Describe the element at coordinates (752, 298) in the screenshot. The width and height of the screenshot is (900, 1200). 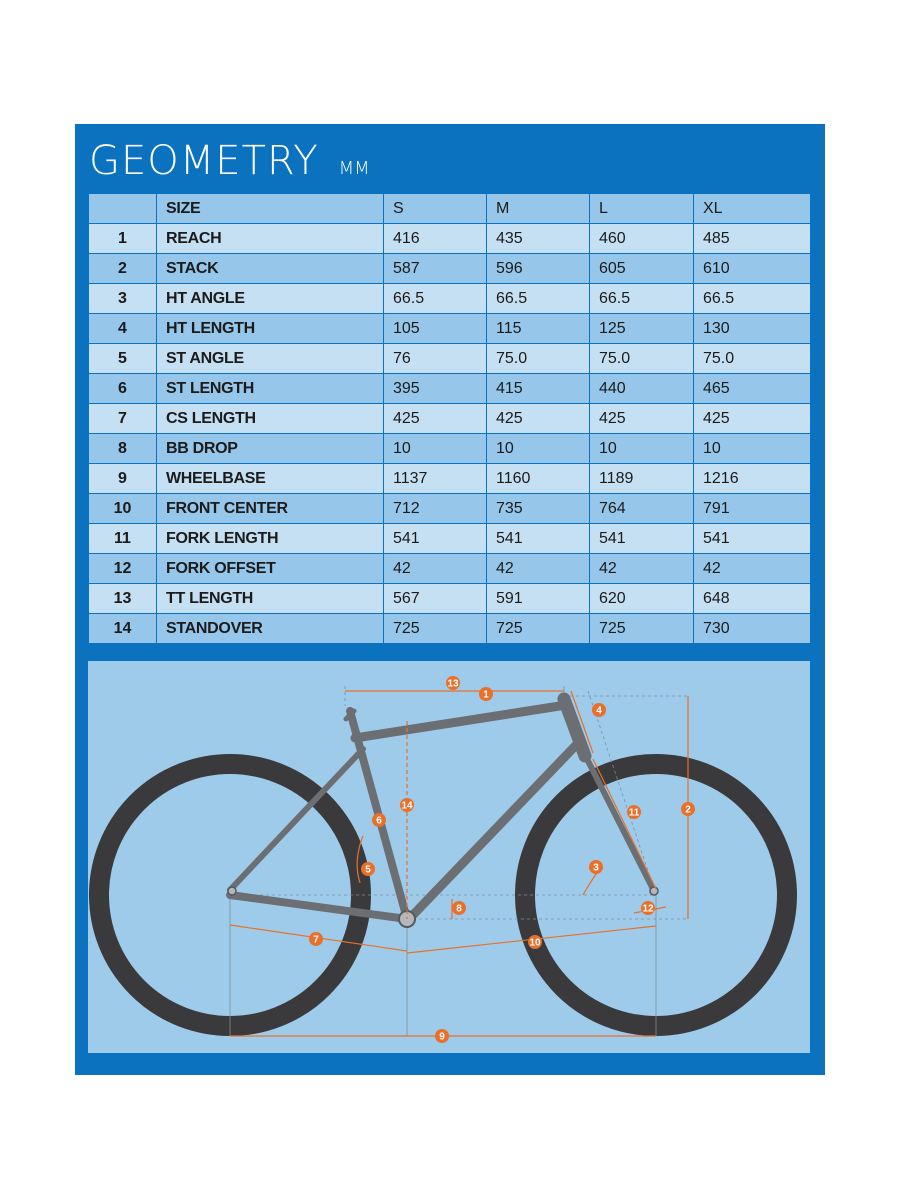
I see `cell-xl: 66.5` at that location.